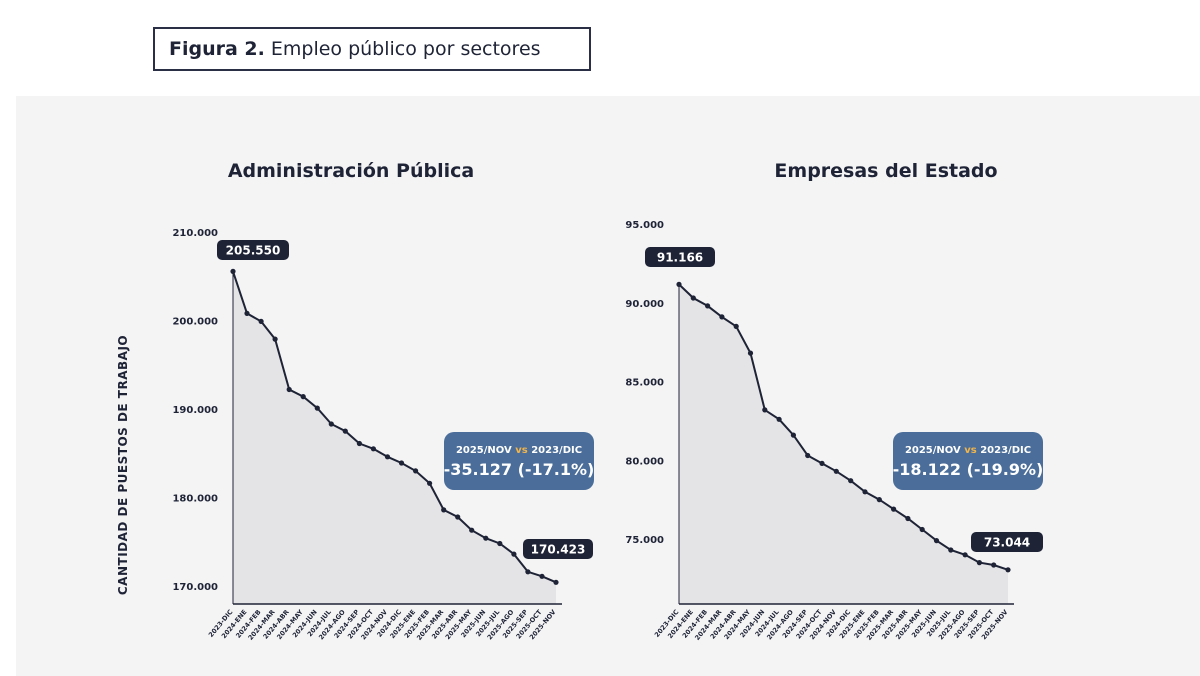  I want to click on series-line, so click(394, 427).